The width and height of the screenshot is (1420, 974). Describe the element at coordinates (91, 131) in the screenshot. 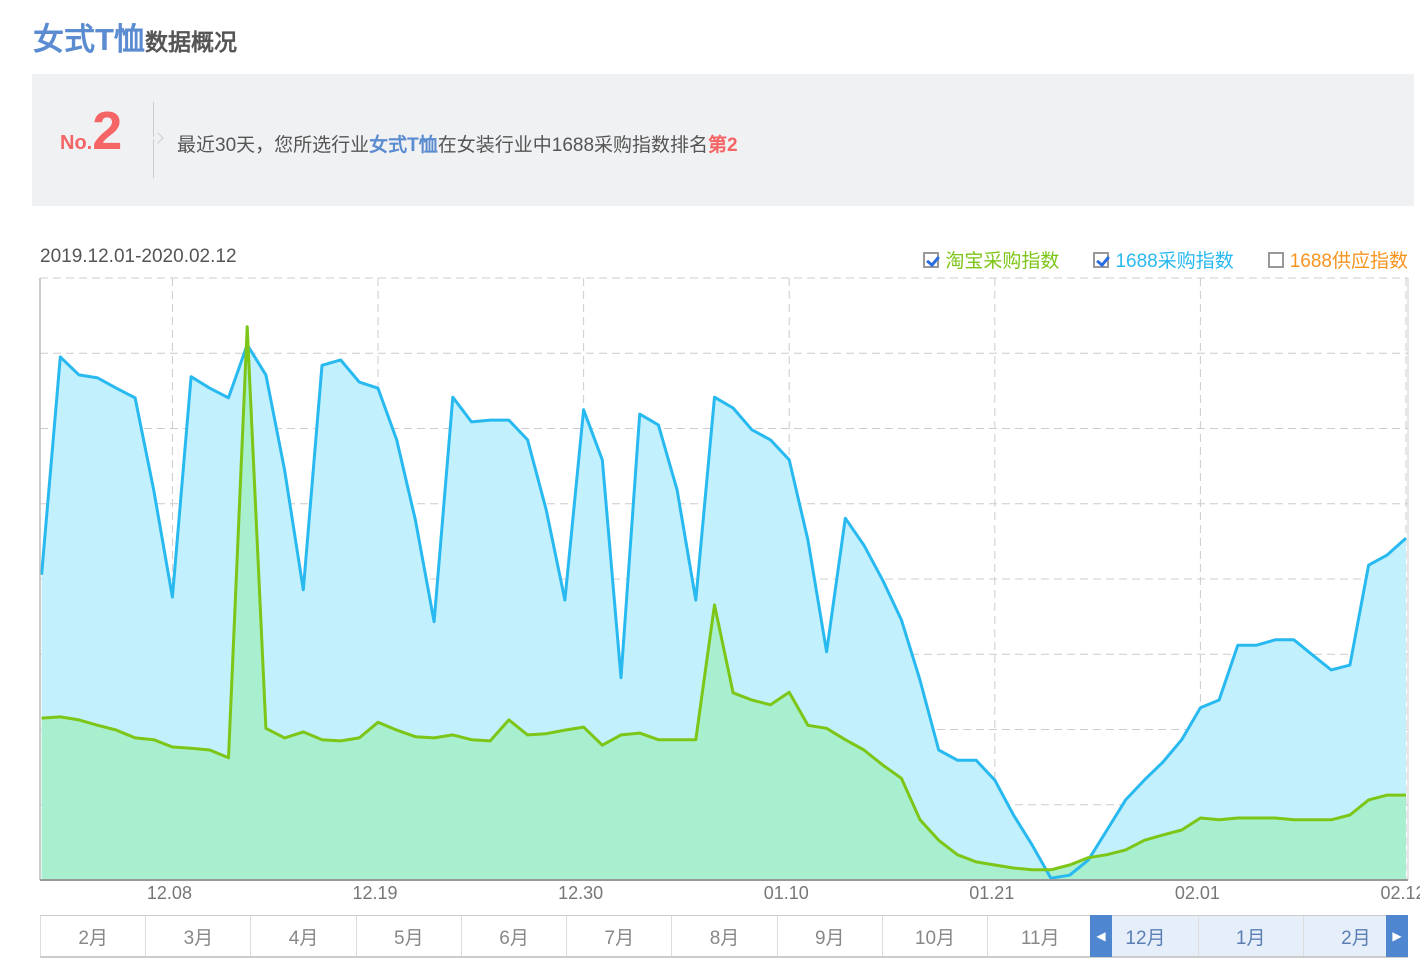

I see `rank-badge: No.2` at that location.